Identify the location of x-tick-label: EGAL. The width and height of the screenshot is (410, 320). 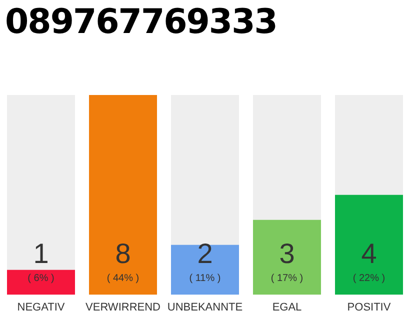
(287, 307).